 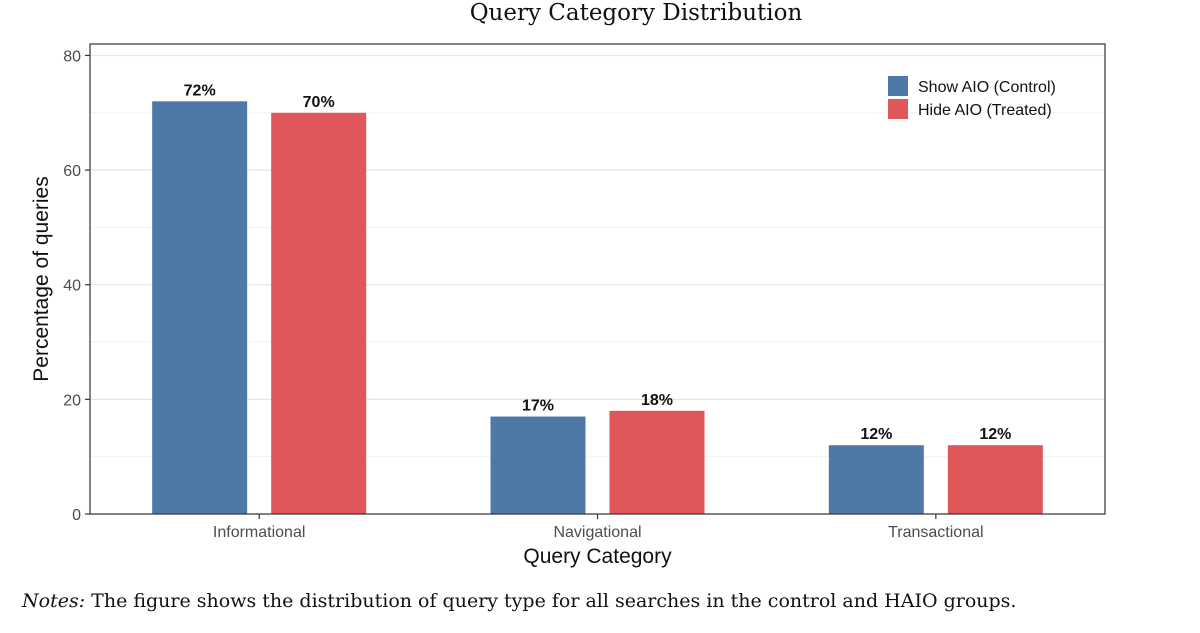 I want to click on legend-label: Hide AIO (Treated), so click(x=985, y=110).